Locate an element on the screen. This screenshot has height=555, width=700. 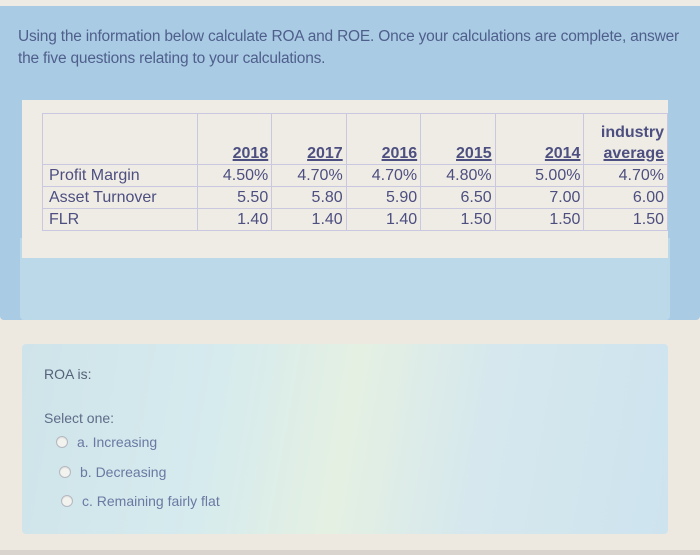
cell: 5.50 is located at coordinates (234, 197).